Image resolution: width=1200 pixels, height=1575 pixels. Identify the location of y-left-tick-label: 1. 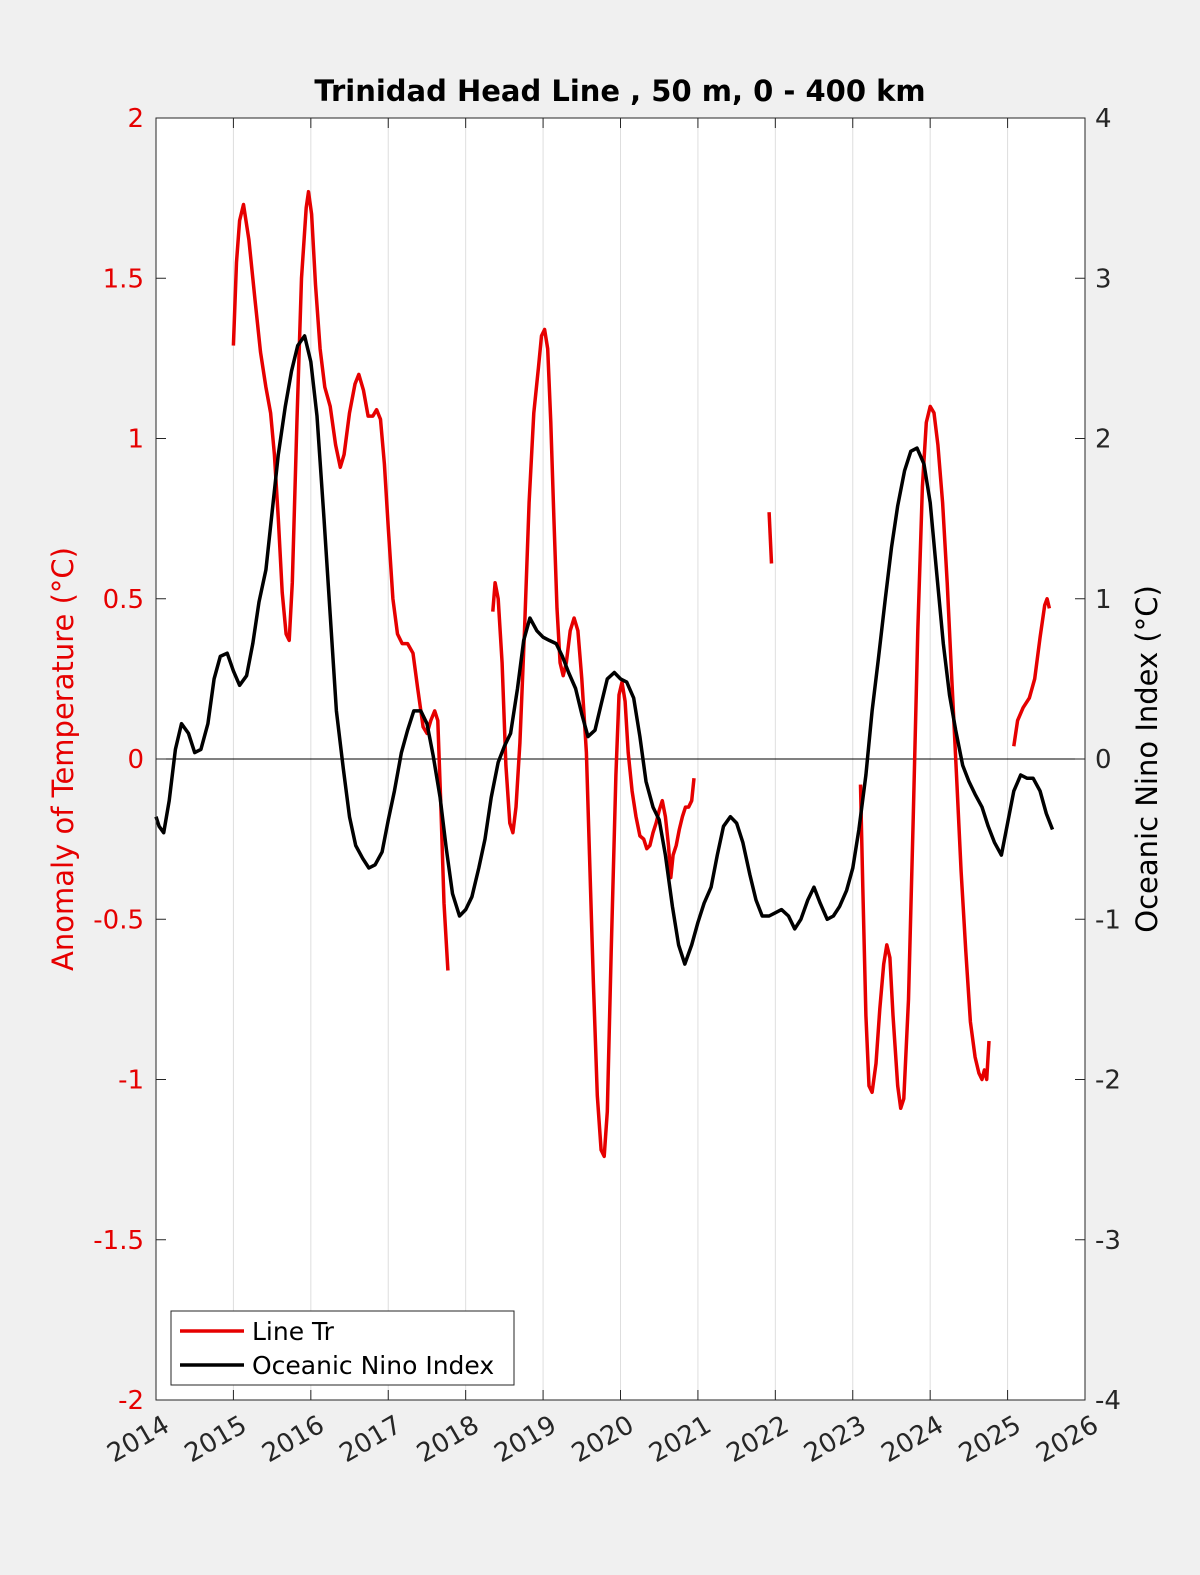
(135, 440).